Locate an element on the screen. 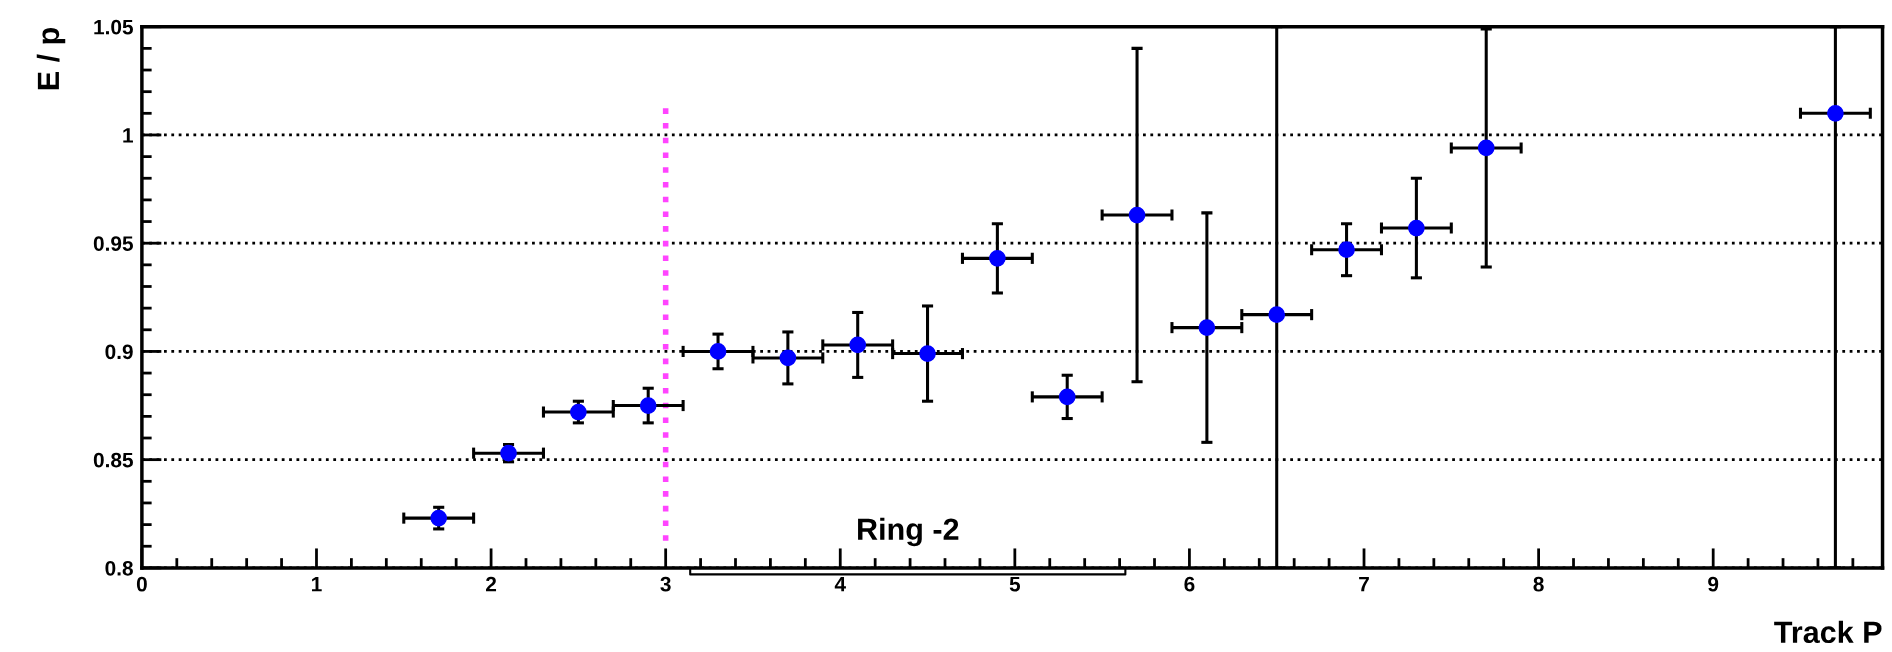  y-tick-label: 0.8 is located at coordinates (119, 568).